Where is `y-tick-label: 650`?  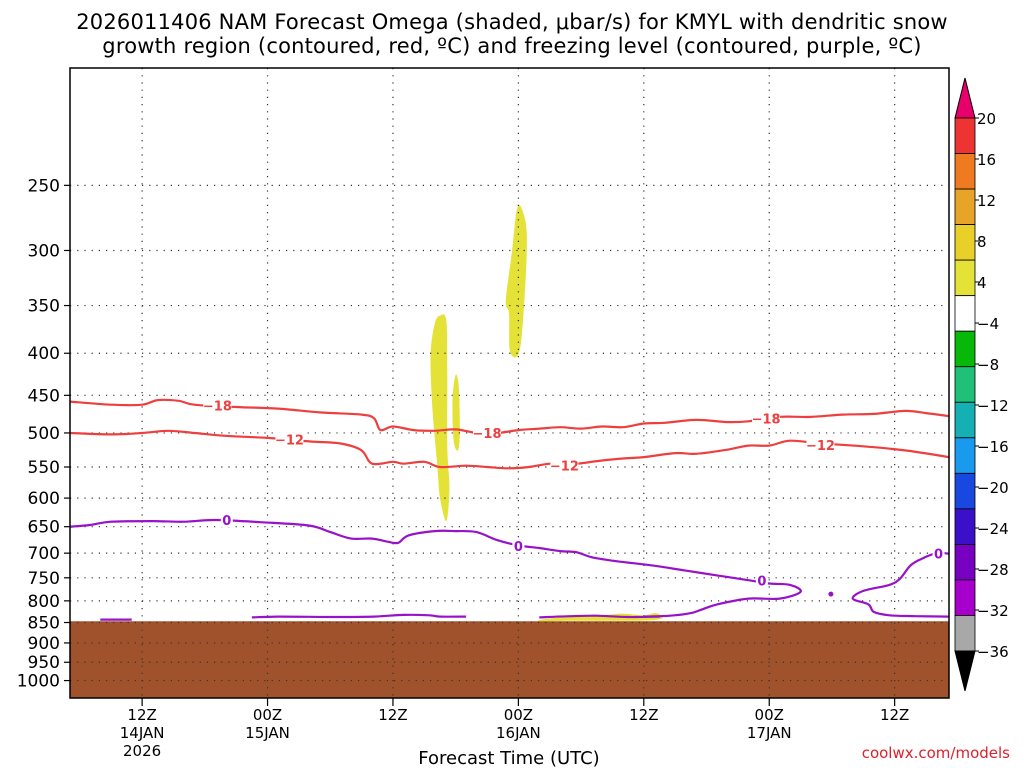
y-tick-label: 650 is located at coordinates (44, 528).